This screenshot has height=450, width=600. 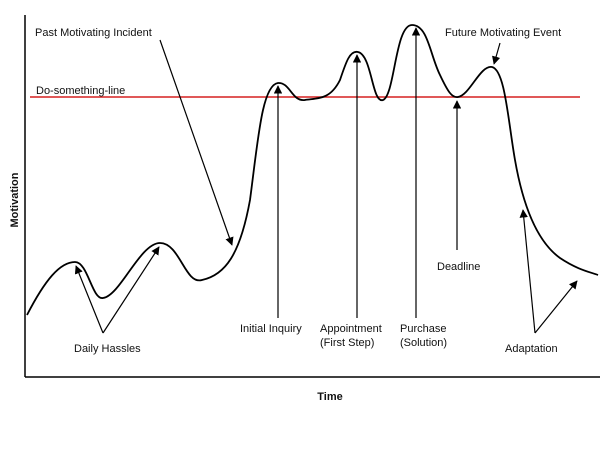 What do you see at coordinates (107, 349) in the screenshot?
I see `annotation: Daily Hassles` at bounding box center [107, 349].